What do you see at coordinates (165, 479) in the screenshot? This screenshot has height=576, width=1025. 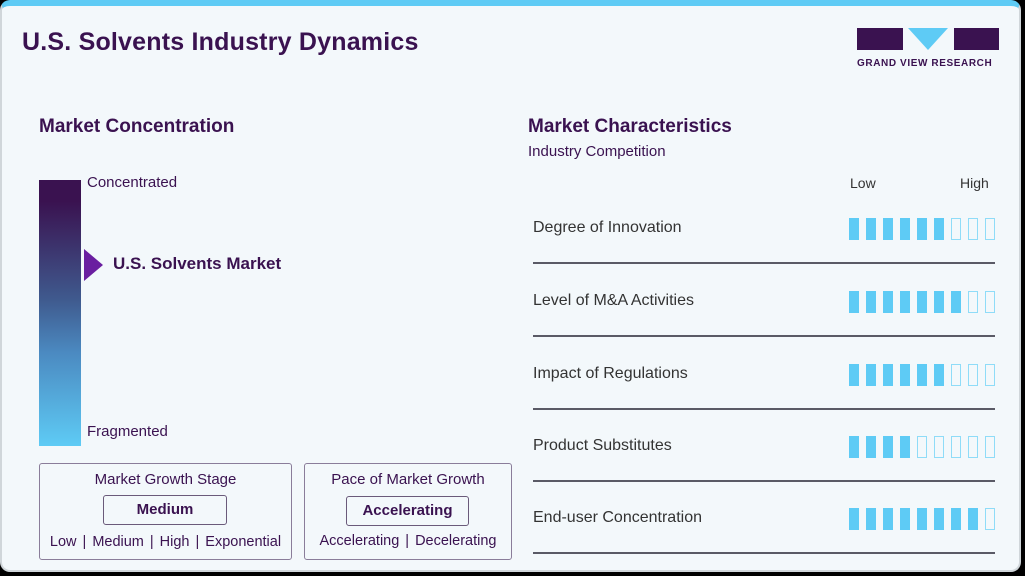 I see `growth-stage-title: Market Growth Stage` at bounding box center [165, 479].